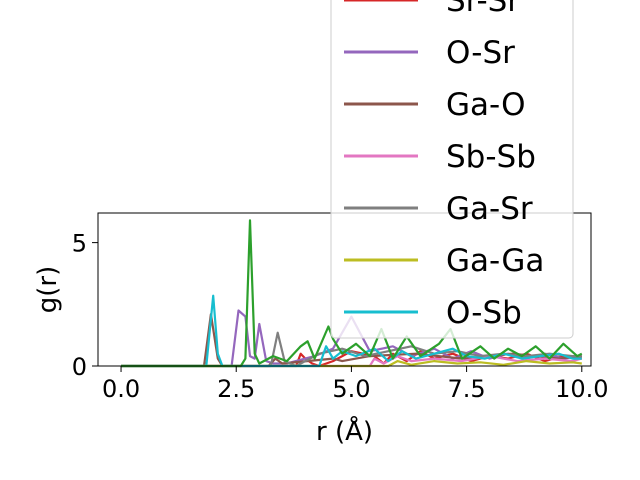 This screenshot has height=480, width=640. Describe the element at coordinates (483, 9) in the screenshot. I see `legend-label: Sr-Sr` at that location.